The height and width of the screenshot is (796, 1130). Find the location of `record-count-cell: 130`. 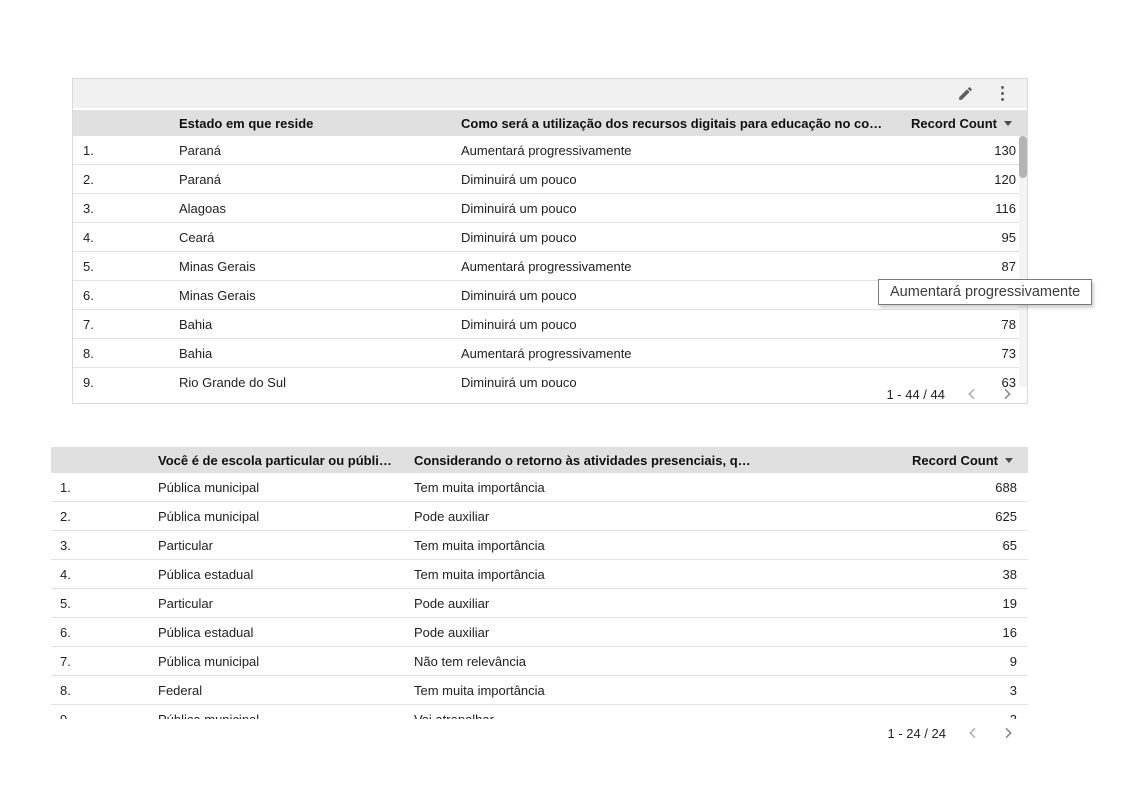

record-count-cell: 130 is located at coordinates (1005, 150).